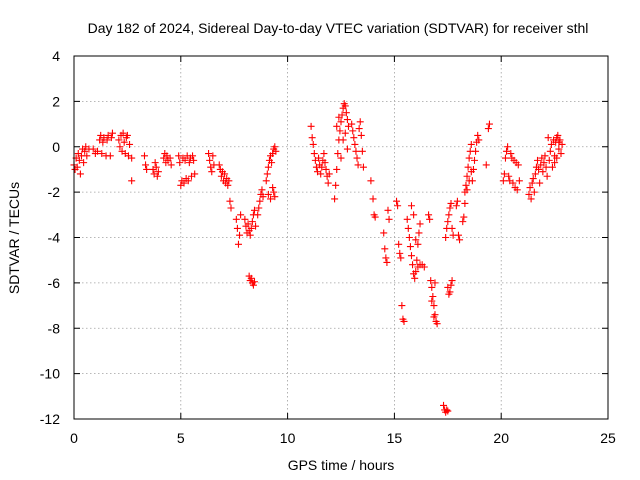 This screenshot has width=640, height=480. Describe the element at coordinates (54, 328) in the screenshot. I see `y-tick-label: -8` at that location.